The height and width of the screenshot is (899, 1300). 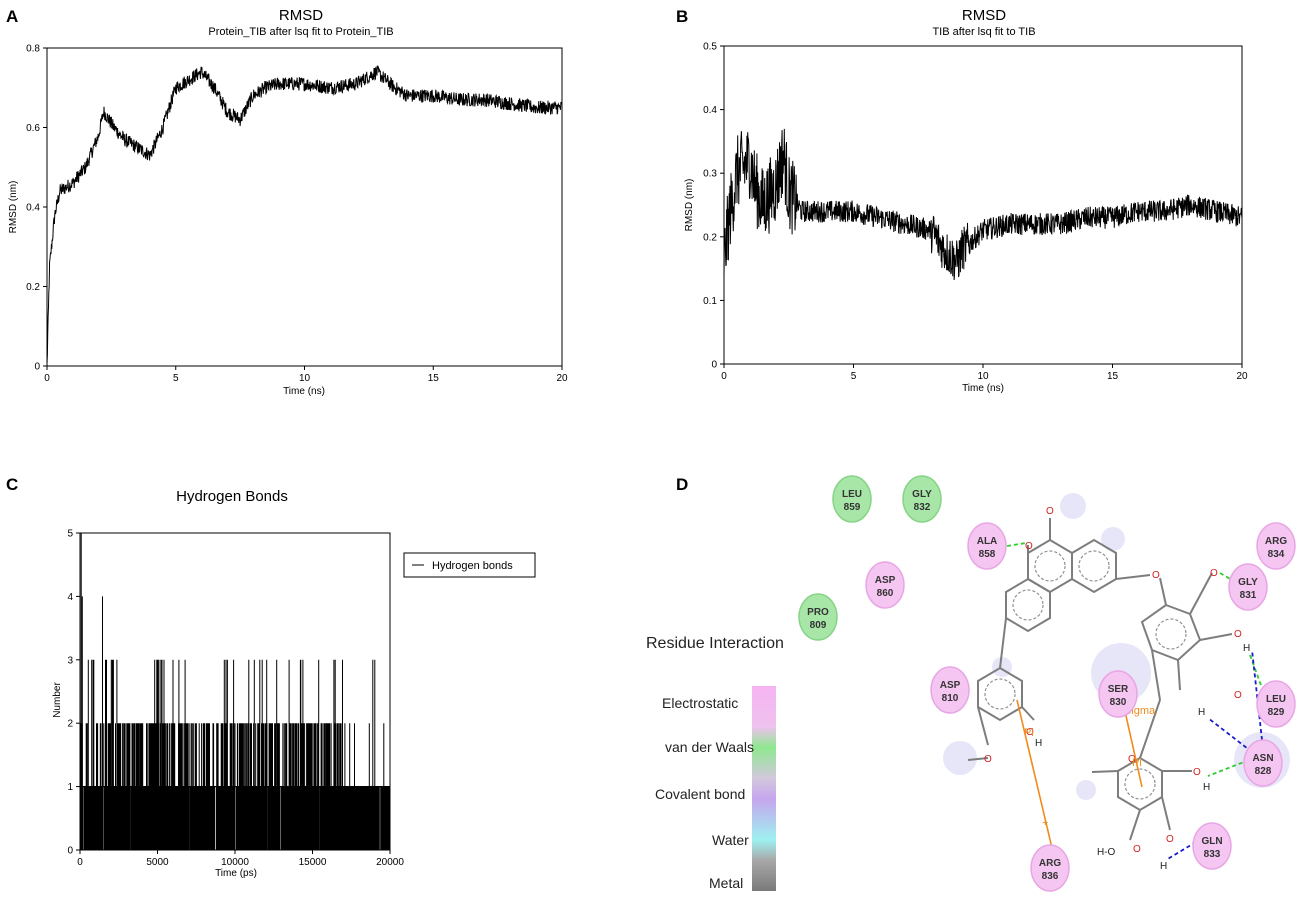 I want to click on residue-name: GLY, so click(x=1248, y=582).